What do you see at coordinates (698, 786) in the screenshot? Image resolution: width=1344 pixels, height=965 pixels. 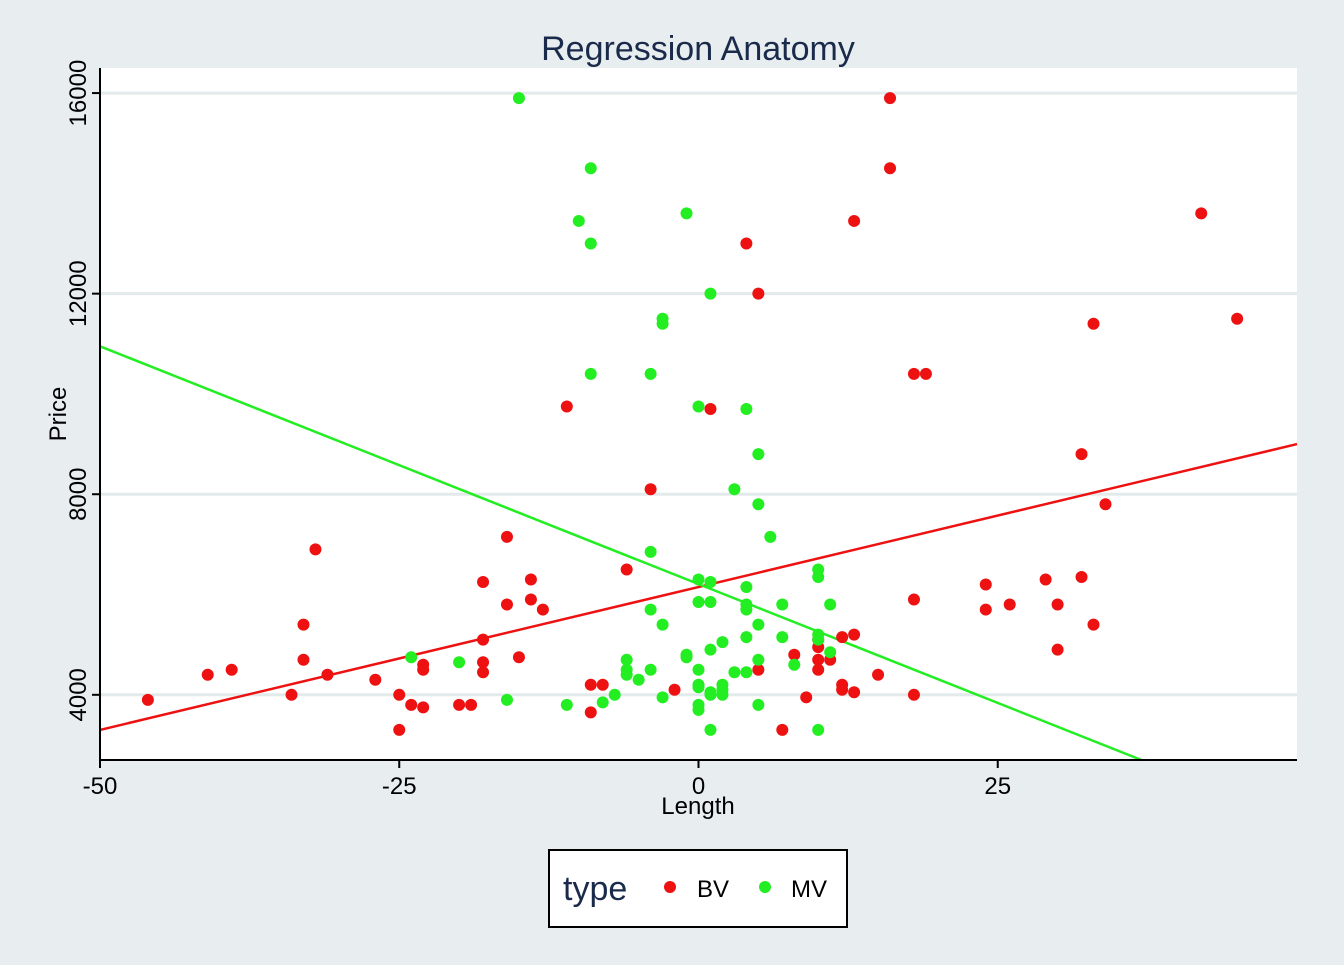 I see `x-tick-label: 0` at bounding box center [698, 786].